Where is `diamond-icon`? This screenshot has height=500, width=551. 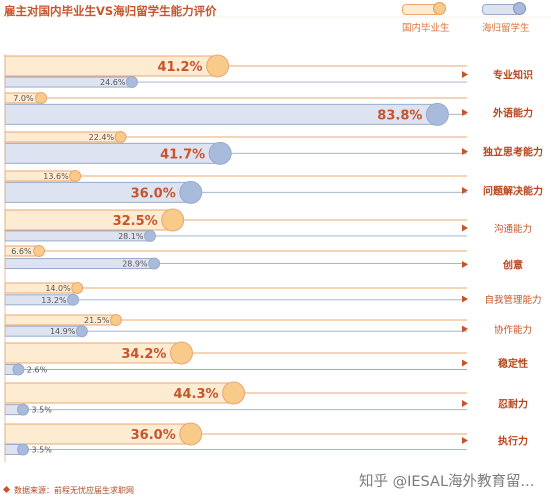
diamond-icon is located at coordinates (6, 489).